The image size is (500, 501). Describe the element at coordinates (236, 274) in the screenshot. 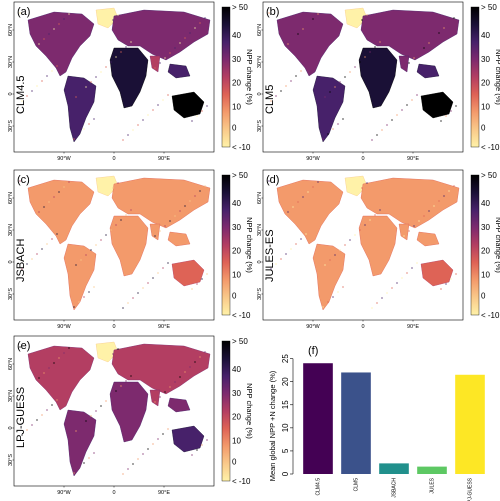

I see `colorbar-tick-label: 10` at that location.